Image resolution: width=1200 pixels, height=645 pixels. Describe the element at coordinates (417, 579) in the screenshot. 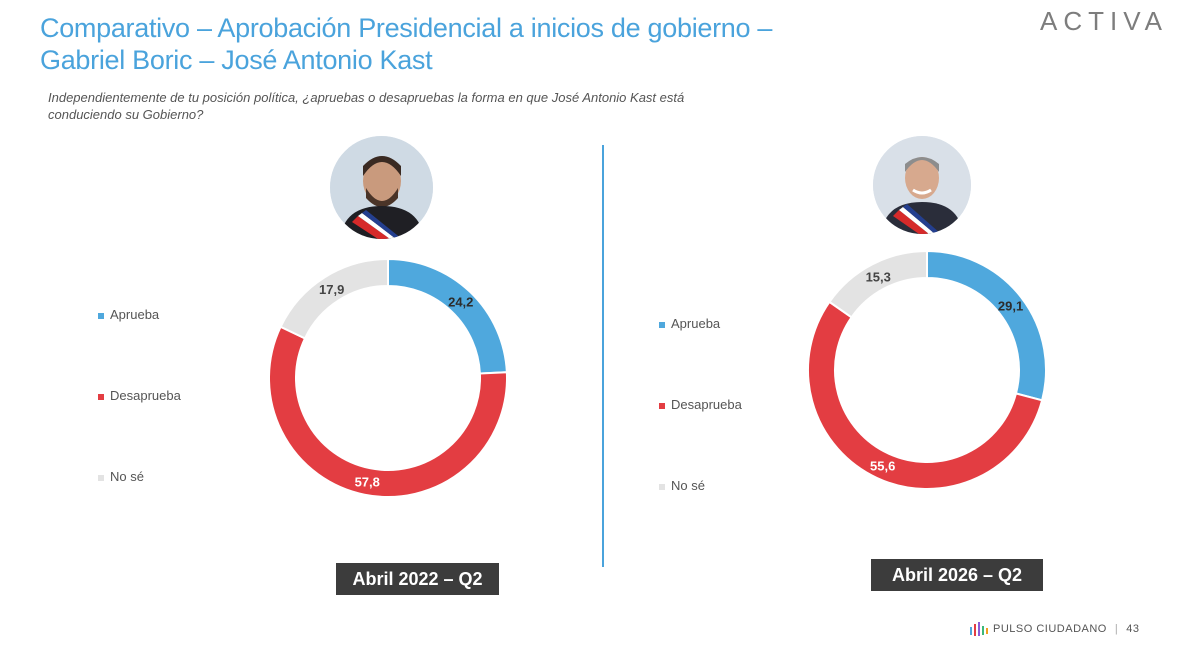

I see `period-label-2022: Abril 2022 – Q2` at that location.